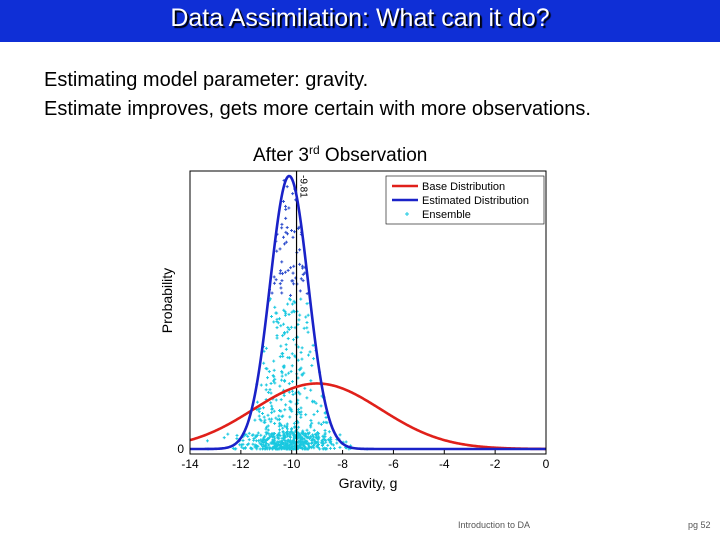  Describe the element at coordinates (206, 80) in the screenshot. I see `bullet-line-1: Estimating model parameter: gravity.` at that location.